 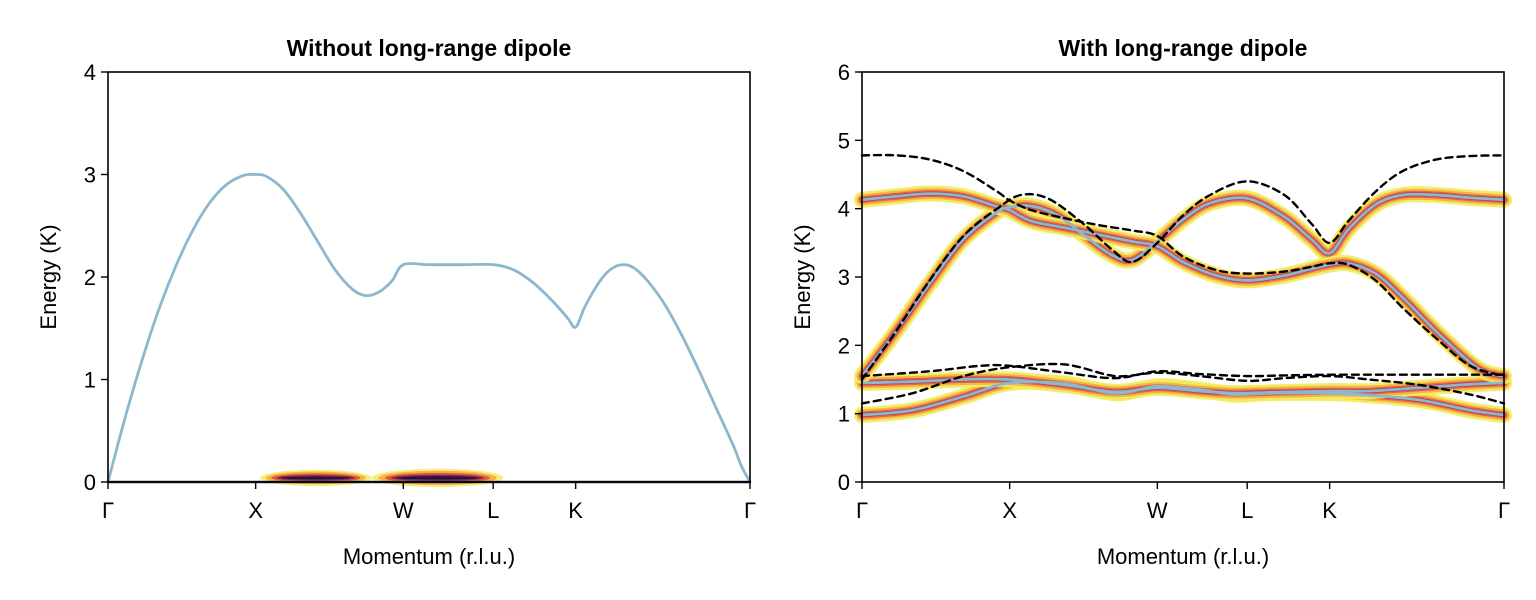 I want to click on y-axis-label-left: Energy (K), so click(x=48, y=276).